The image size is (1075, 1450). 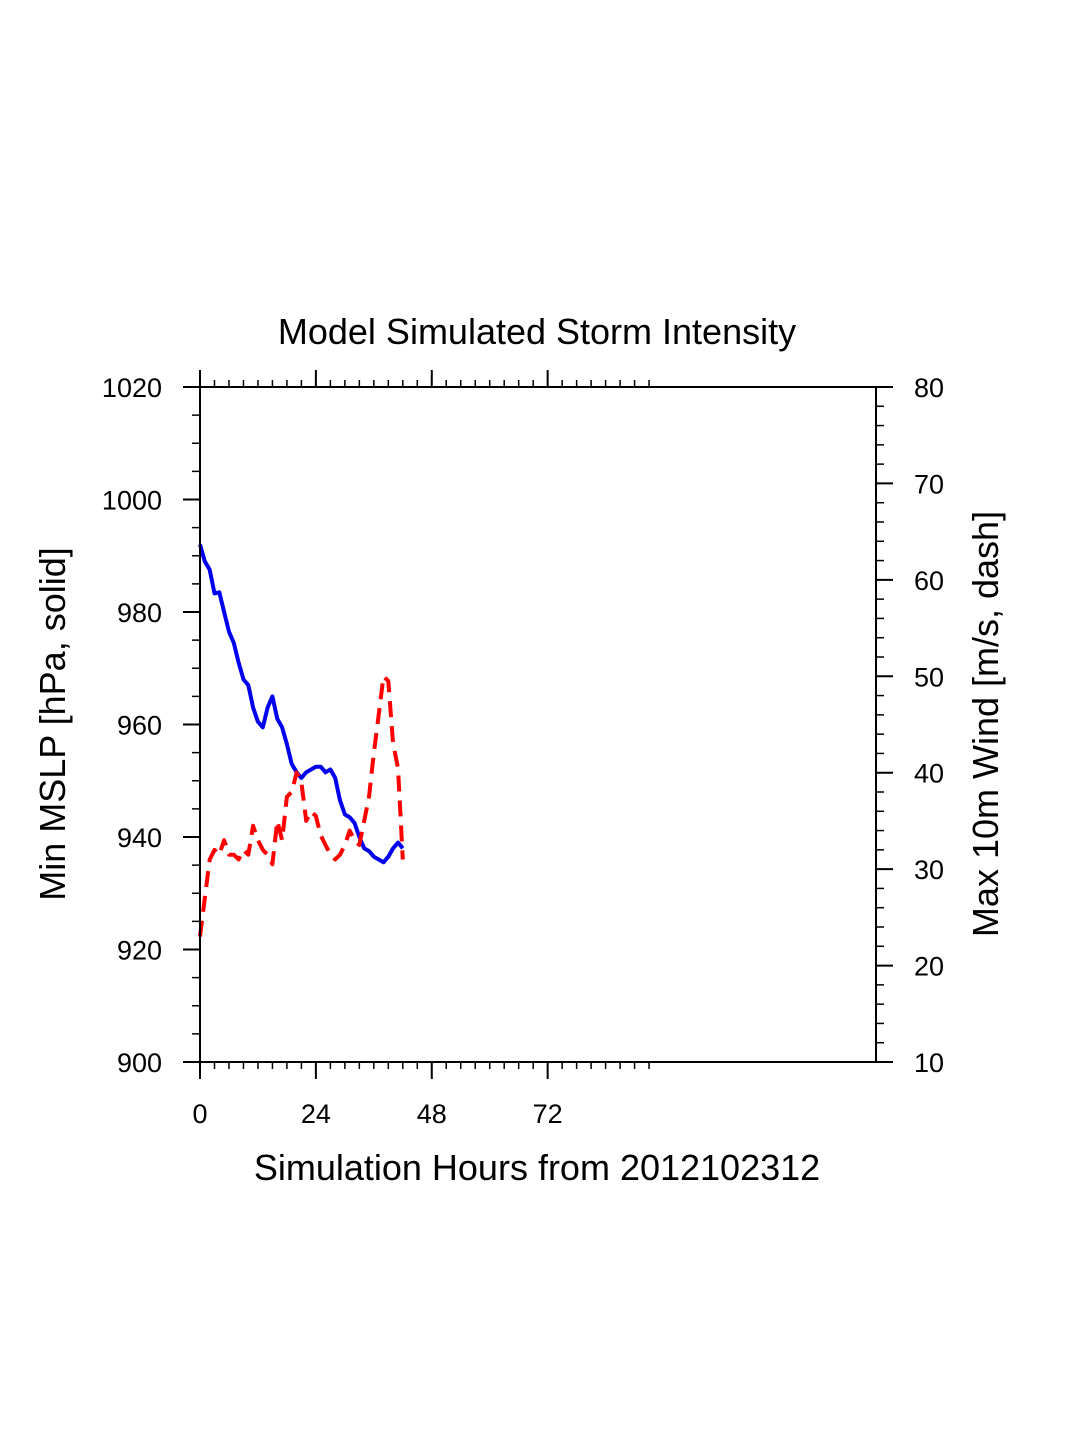 I want to click on y-right-tick-label: 40, so click(x=929, y=774).